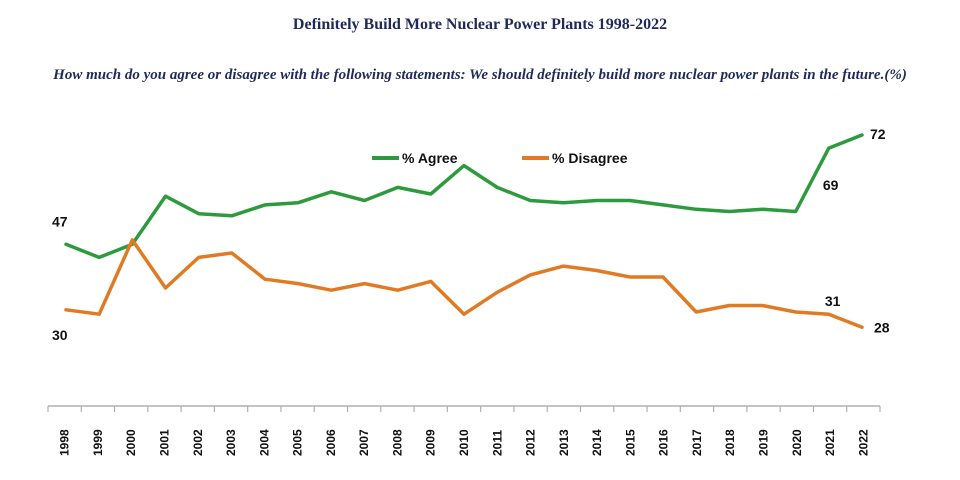  What do you see at coordinates (797, 442) in the screenshot?
I see `x-tick-label: 2020` at bounding box center [797, 442].